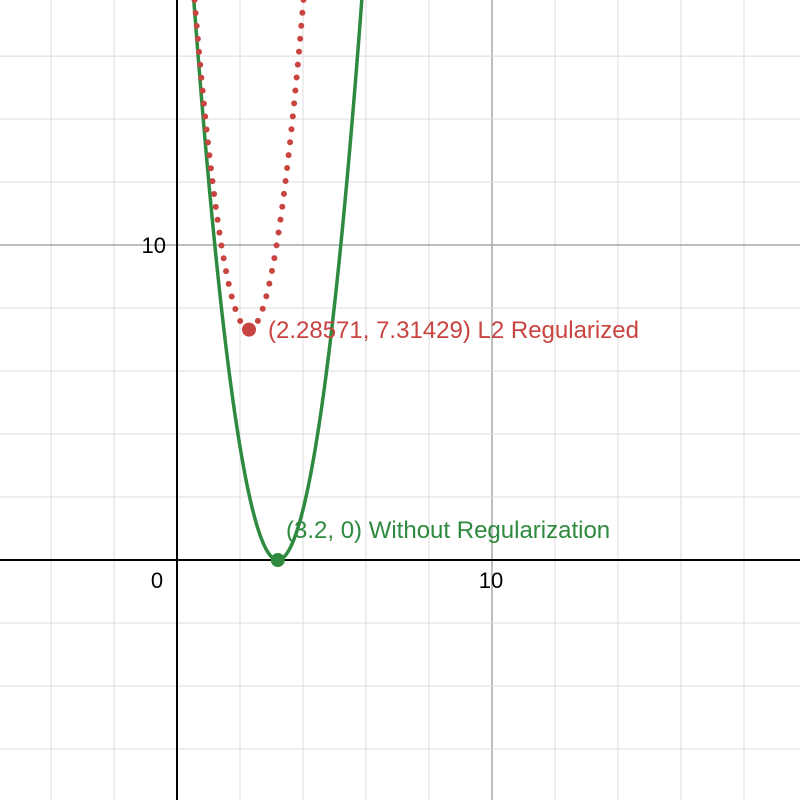  What do you see at coordinates (277, 560) in the screenshot?
I see `unregularized-minimum-point` at bounding box center [277, 560].